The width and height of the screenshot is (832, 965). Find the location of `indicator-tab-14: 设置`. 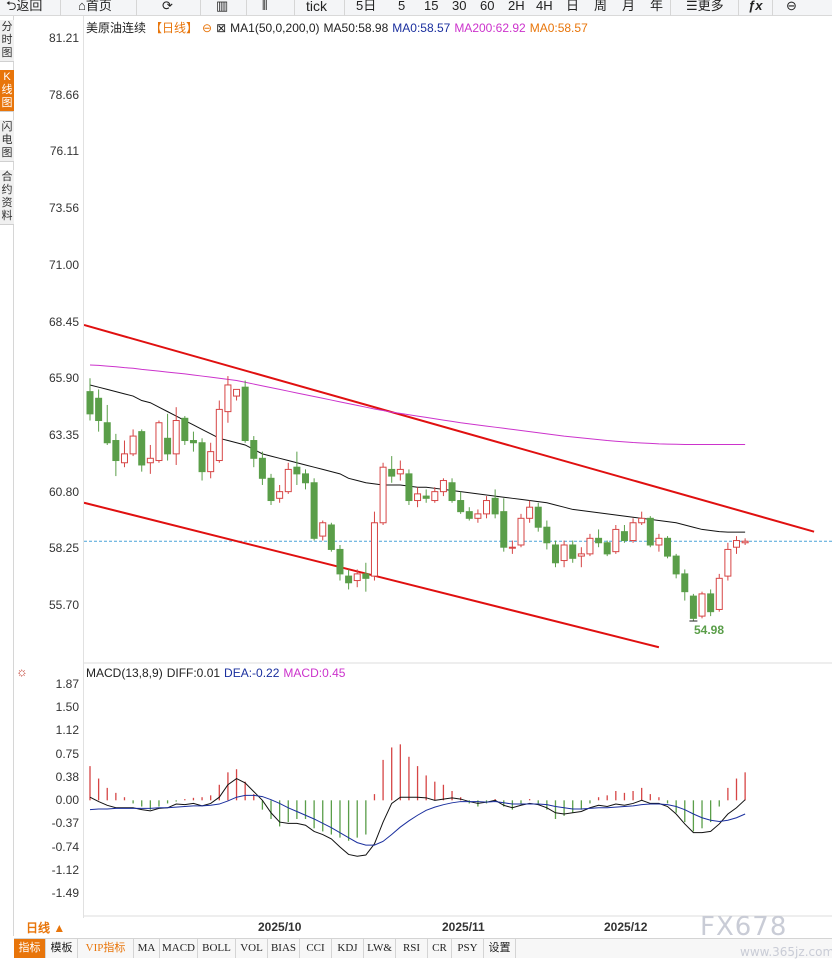

indicator-tab-14: 设置 is located at coordinates (500, 948).